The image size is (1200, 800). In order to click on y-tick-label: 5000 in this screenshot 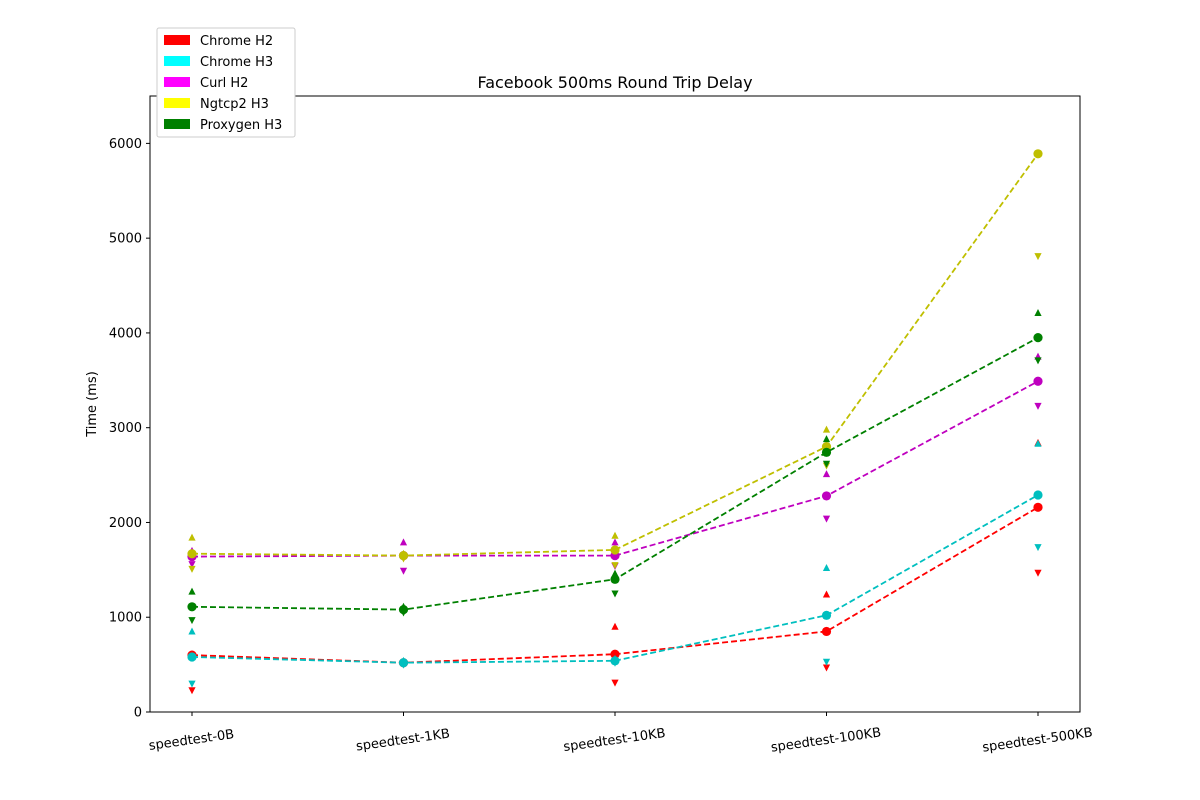, I will do `click(125, 239)`.